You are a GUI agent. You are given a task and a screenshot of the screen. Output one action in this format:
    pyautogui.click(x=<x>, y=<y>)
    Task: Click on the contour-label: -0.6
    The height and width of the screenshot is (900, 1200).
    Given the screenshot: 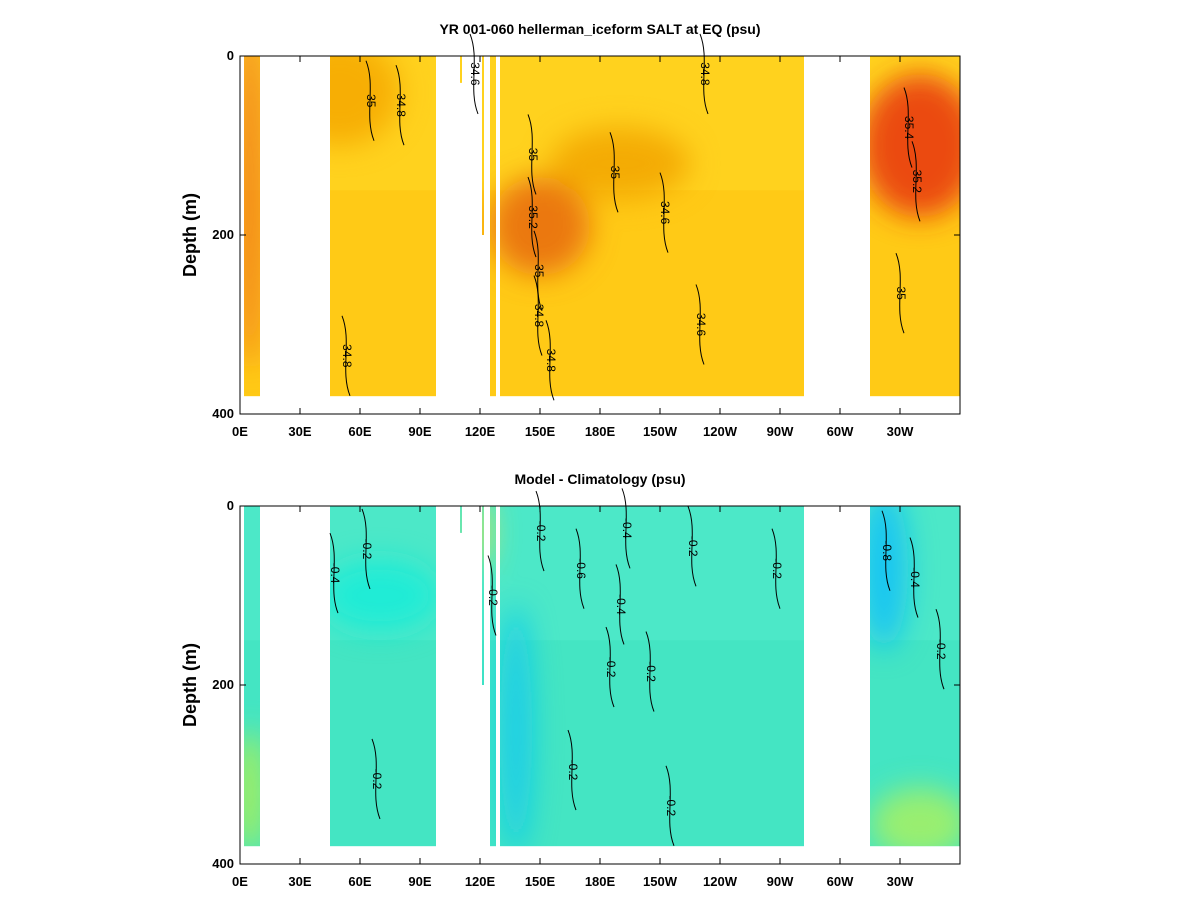 What is the action you would take?
    pyautogui.click(x=581, y=568)
    